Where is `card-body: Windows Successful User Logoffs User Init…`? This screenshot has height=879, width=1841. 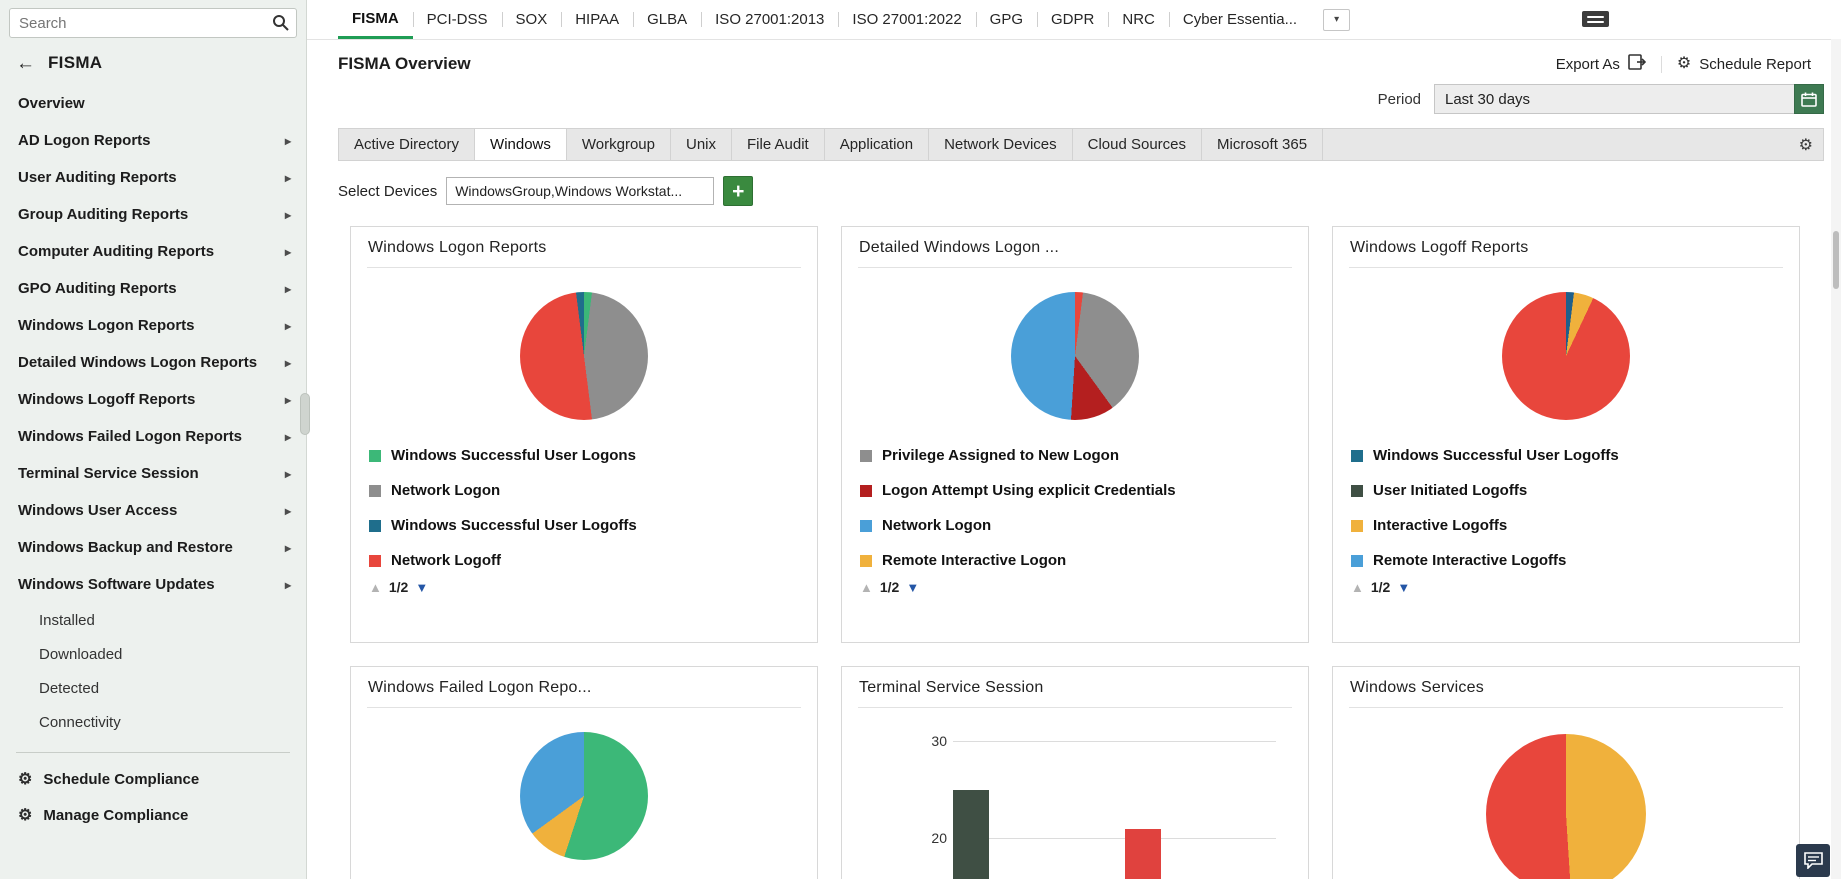 card-body: Windows Successful User Logoffs User Init… is located at coordinates (1566, 443).